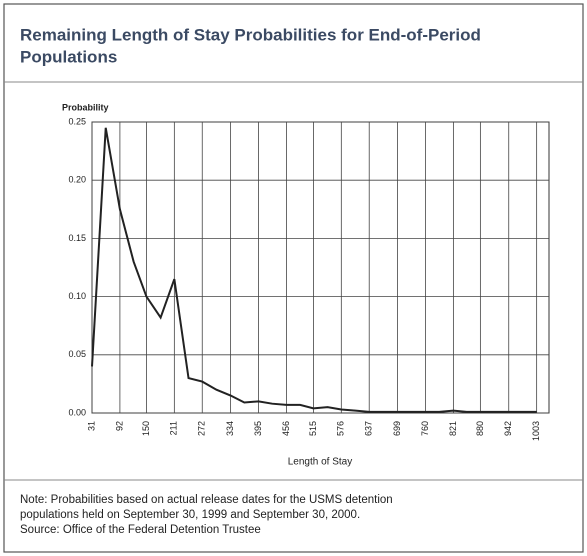  Describe the element at coordinates (68, 56) in the screenshot. I see `title: Populations` at that location.